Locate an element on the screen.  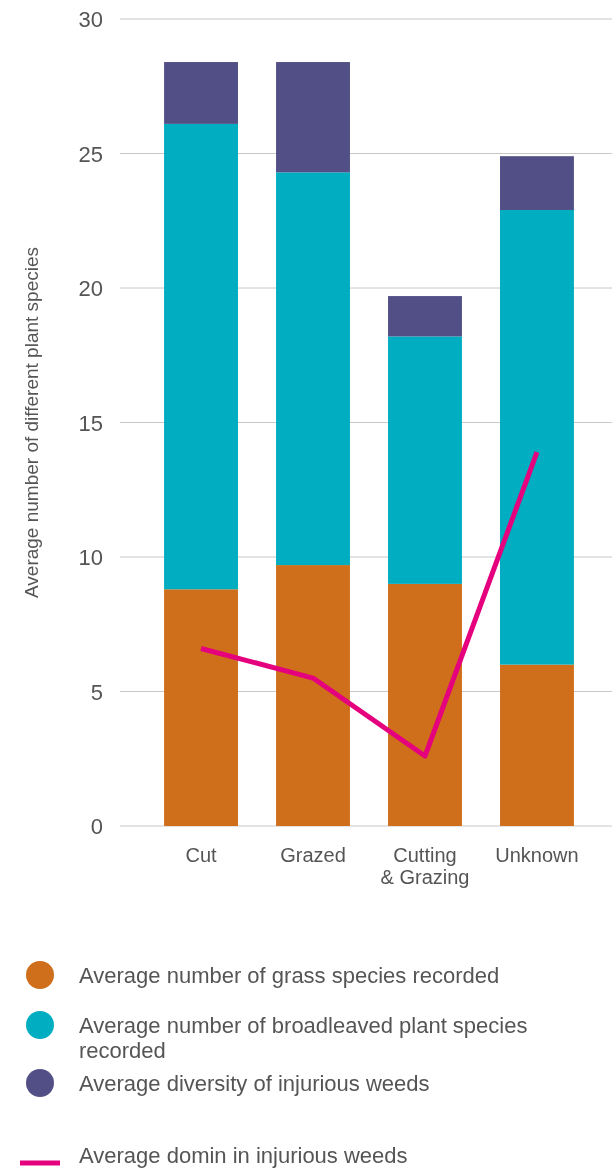
y-tick-label: 25 is located at coordinates (90, 154).